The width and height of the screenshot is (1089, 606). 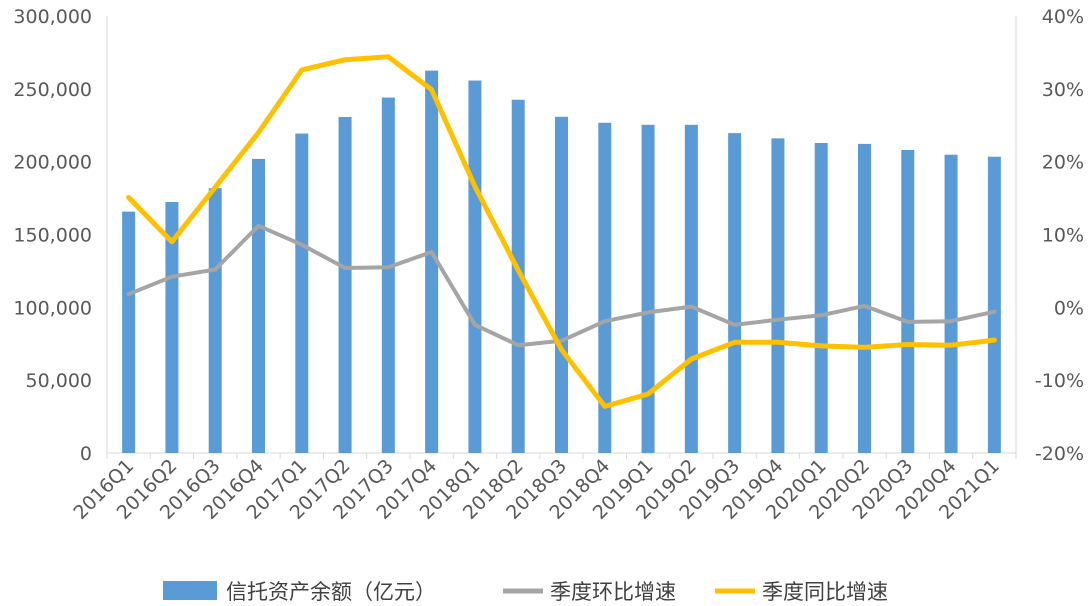 What do you see at coordinates (1063, 236) in the screenshot?
I see `right-axis-tick-label: 10%` at bounding box center [1063, 236].